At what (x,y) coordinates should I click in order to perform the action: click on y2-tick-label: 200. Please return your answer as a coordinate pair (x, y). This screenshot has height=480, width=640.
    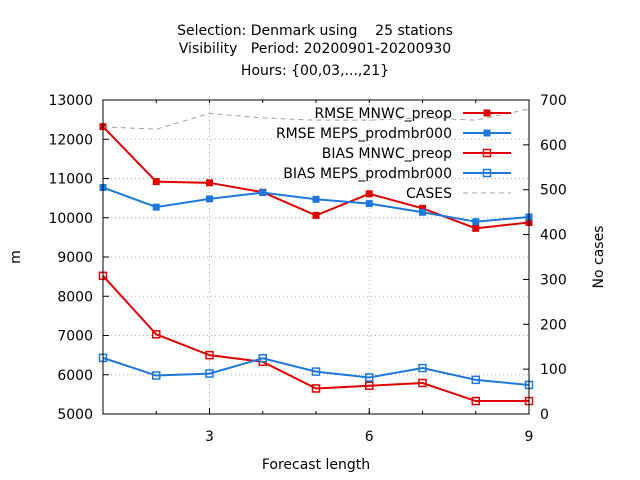
    Looking at the image, I should click on (553, 325).